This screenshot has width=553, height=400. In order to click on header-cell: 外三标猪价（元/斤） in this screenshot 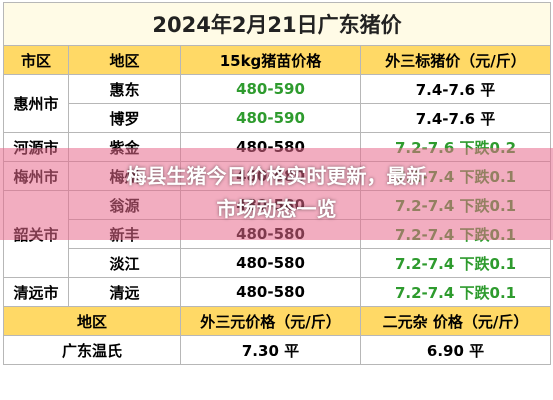, I will do `click(455, 60)`.